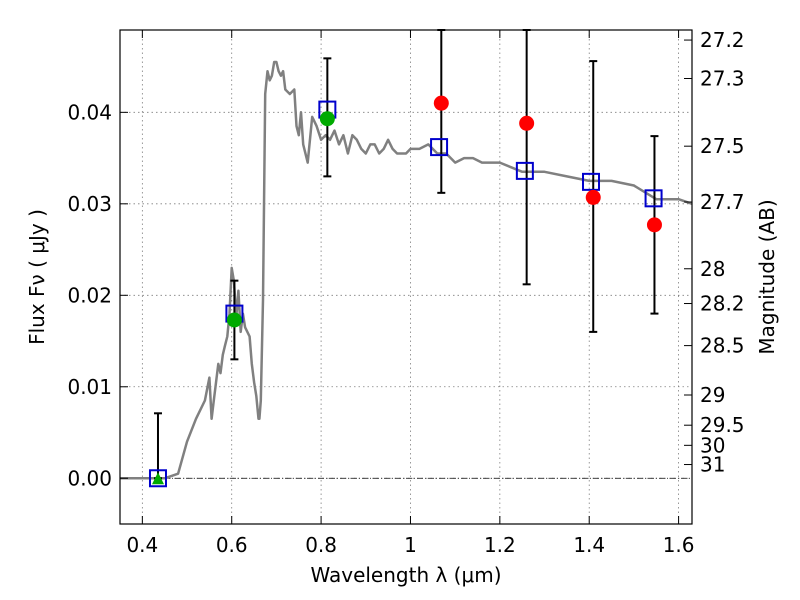  What do you see at coordinates (89, 204) in the screenshot?
I see `y-tick-label: 0.03` at bounding box center [89, 204].